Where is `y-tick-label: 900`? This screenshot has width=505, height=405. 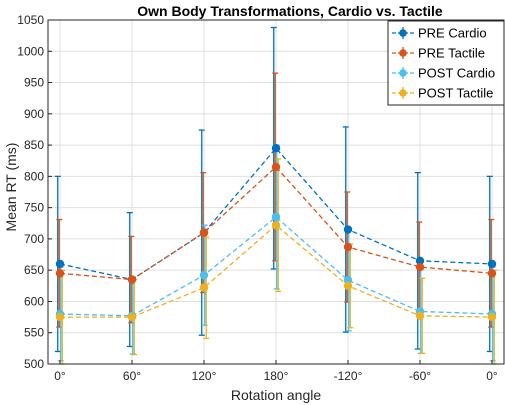
y-tick-label: 900 is located at coordinates (34, 114).